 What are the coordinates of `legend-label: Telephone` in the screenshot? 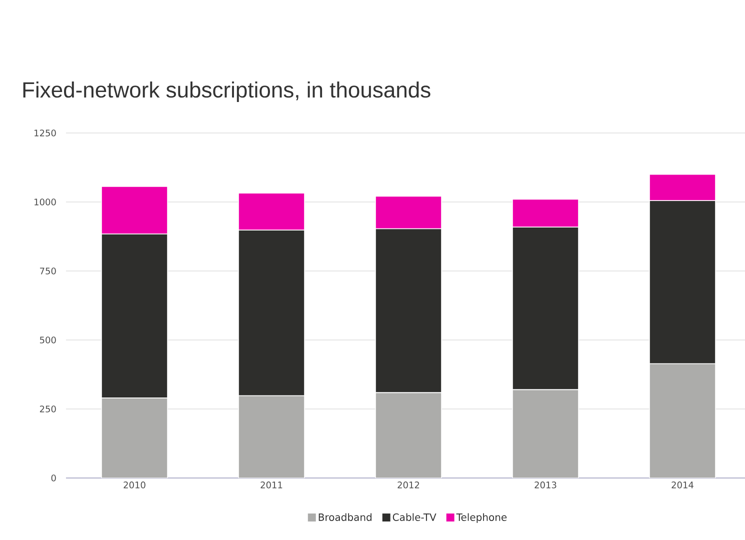 It's located at (481, 518).